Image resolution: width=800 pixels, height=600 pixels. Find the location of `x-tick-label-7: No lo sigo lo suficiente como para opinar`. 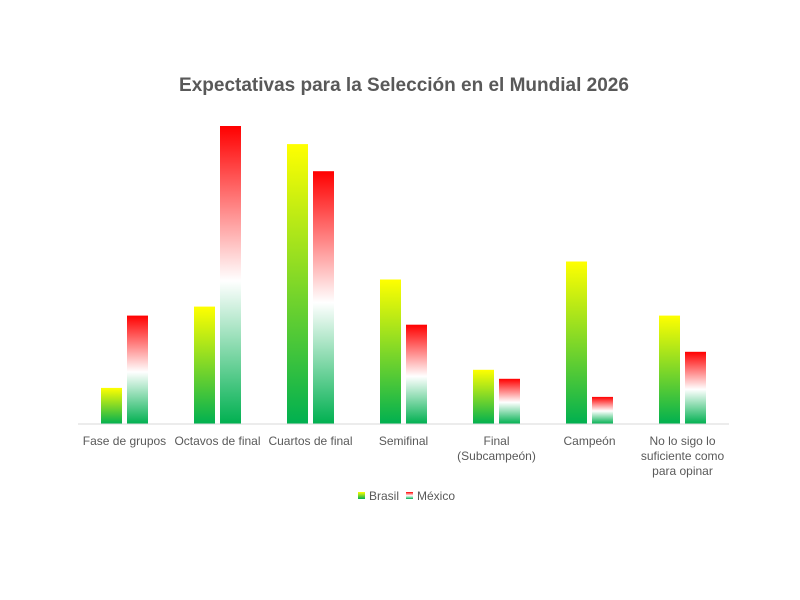

x-tick-label-7: No lo sigo lo suficiente como para opinar is located at coordinates (683, 456).